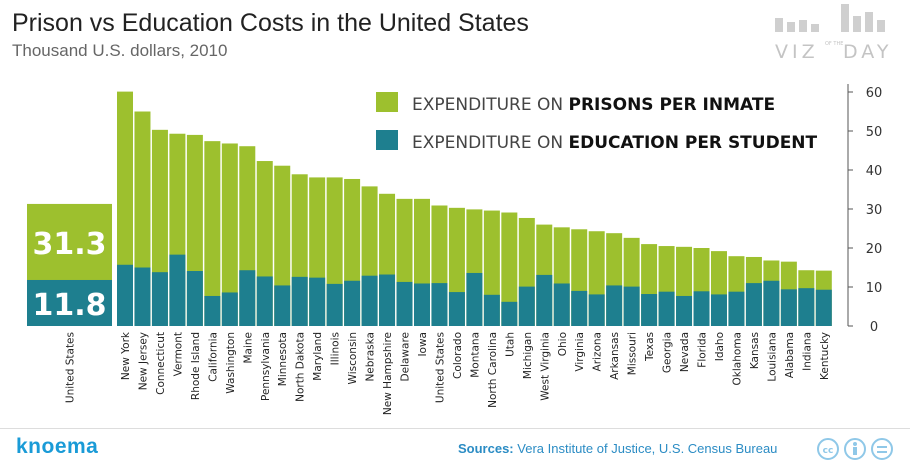  I want to click on category-tick-label: Delaware, so click(406, 356).